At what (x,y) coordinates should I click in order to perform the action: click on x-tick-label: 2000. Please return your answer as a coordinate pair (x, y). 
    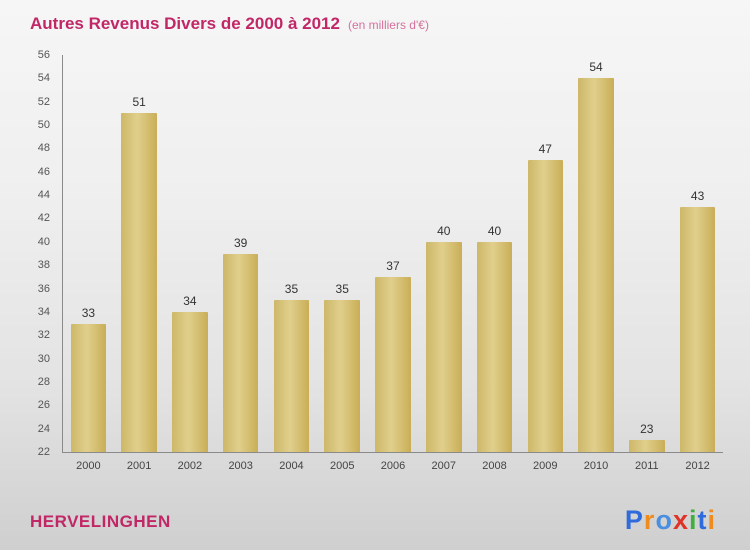
    Looking at the image, I should click on (88, 466).